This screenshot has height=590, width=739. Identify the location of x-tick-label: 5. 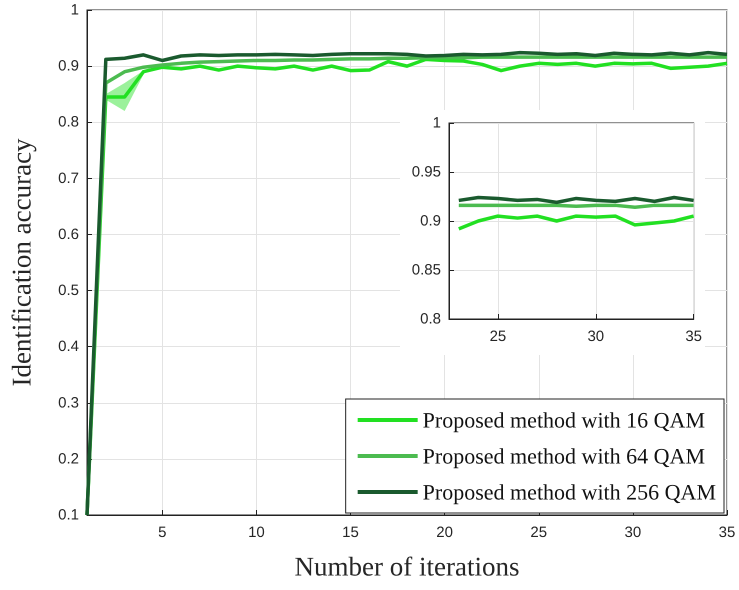
(162, 532).